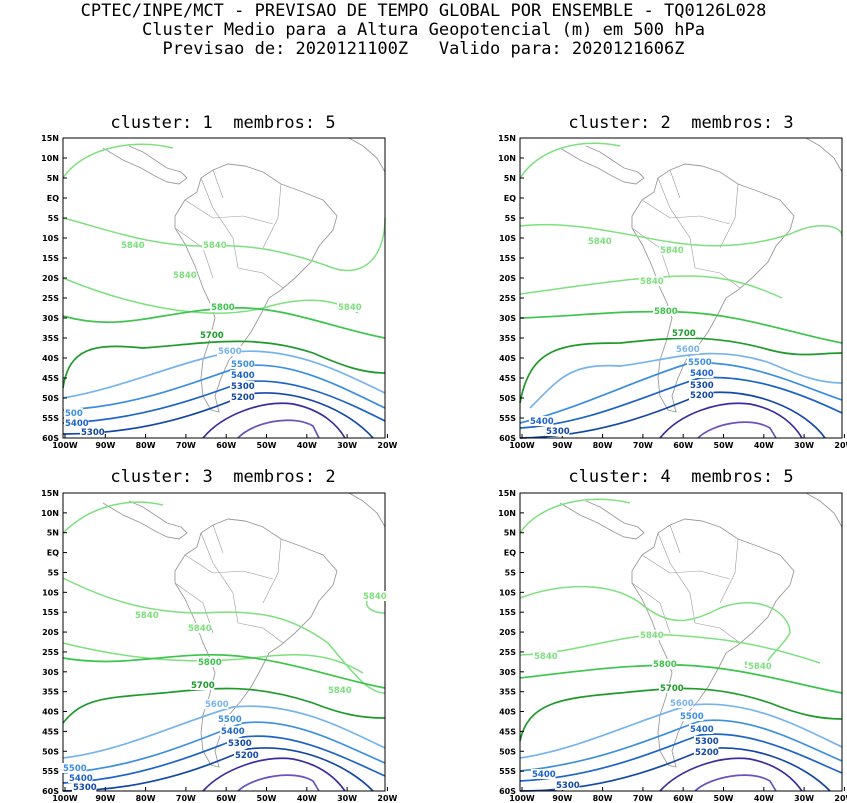  I want to click on panel-title-cluster-1: cluster: 1 membros: 5, so click(223, 123).